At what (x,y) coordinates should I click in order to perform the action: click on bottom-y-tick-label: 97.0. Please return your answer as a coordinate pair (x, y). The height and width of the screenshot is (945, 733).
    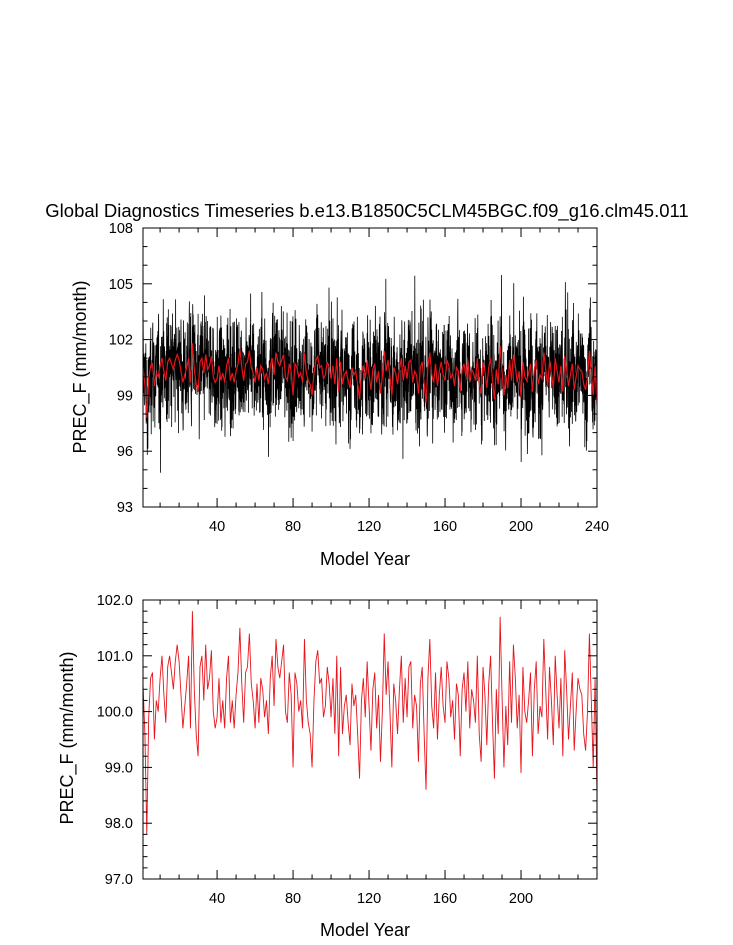
    Looking at the image, I should click on (119, 880).